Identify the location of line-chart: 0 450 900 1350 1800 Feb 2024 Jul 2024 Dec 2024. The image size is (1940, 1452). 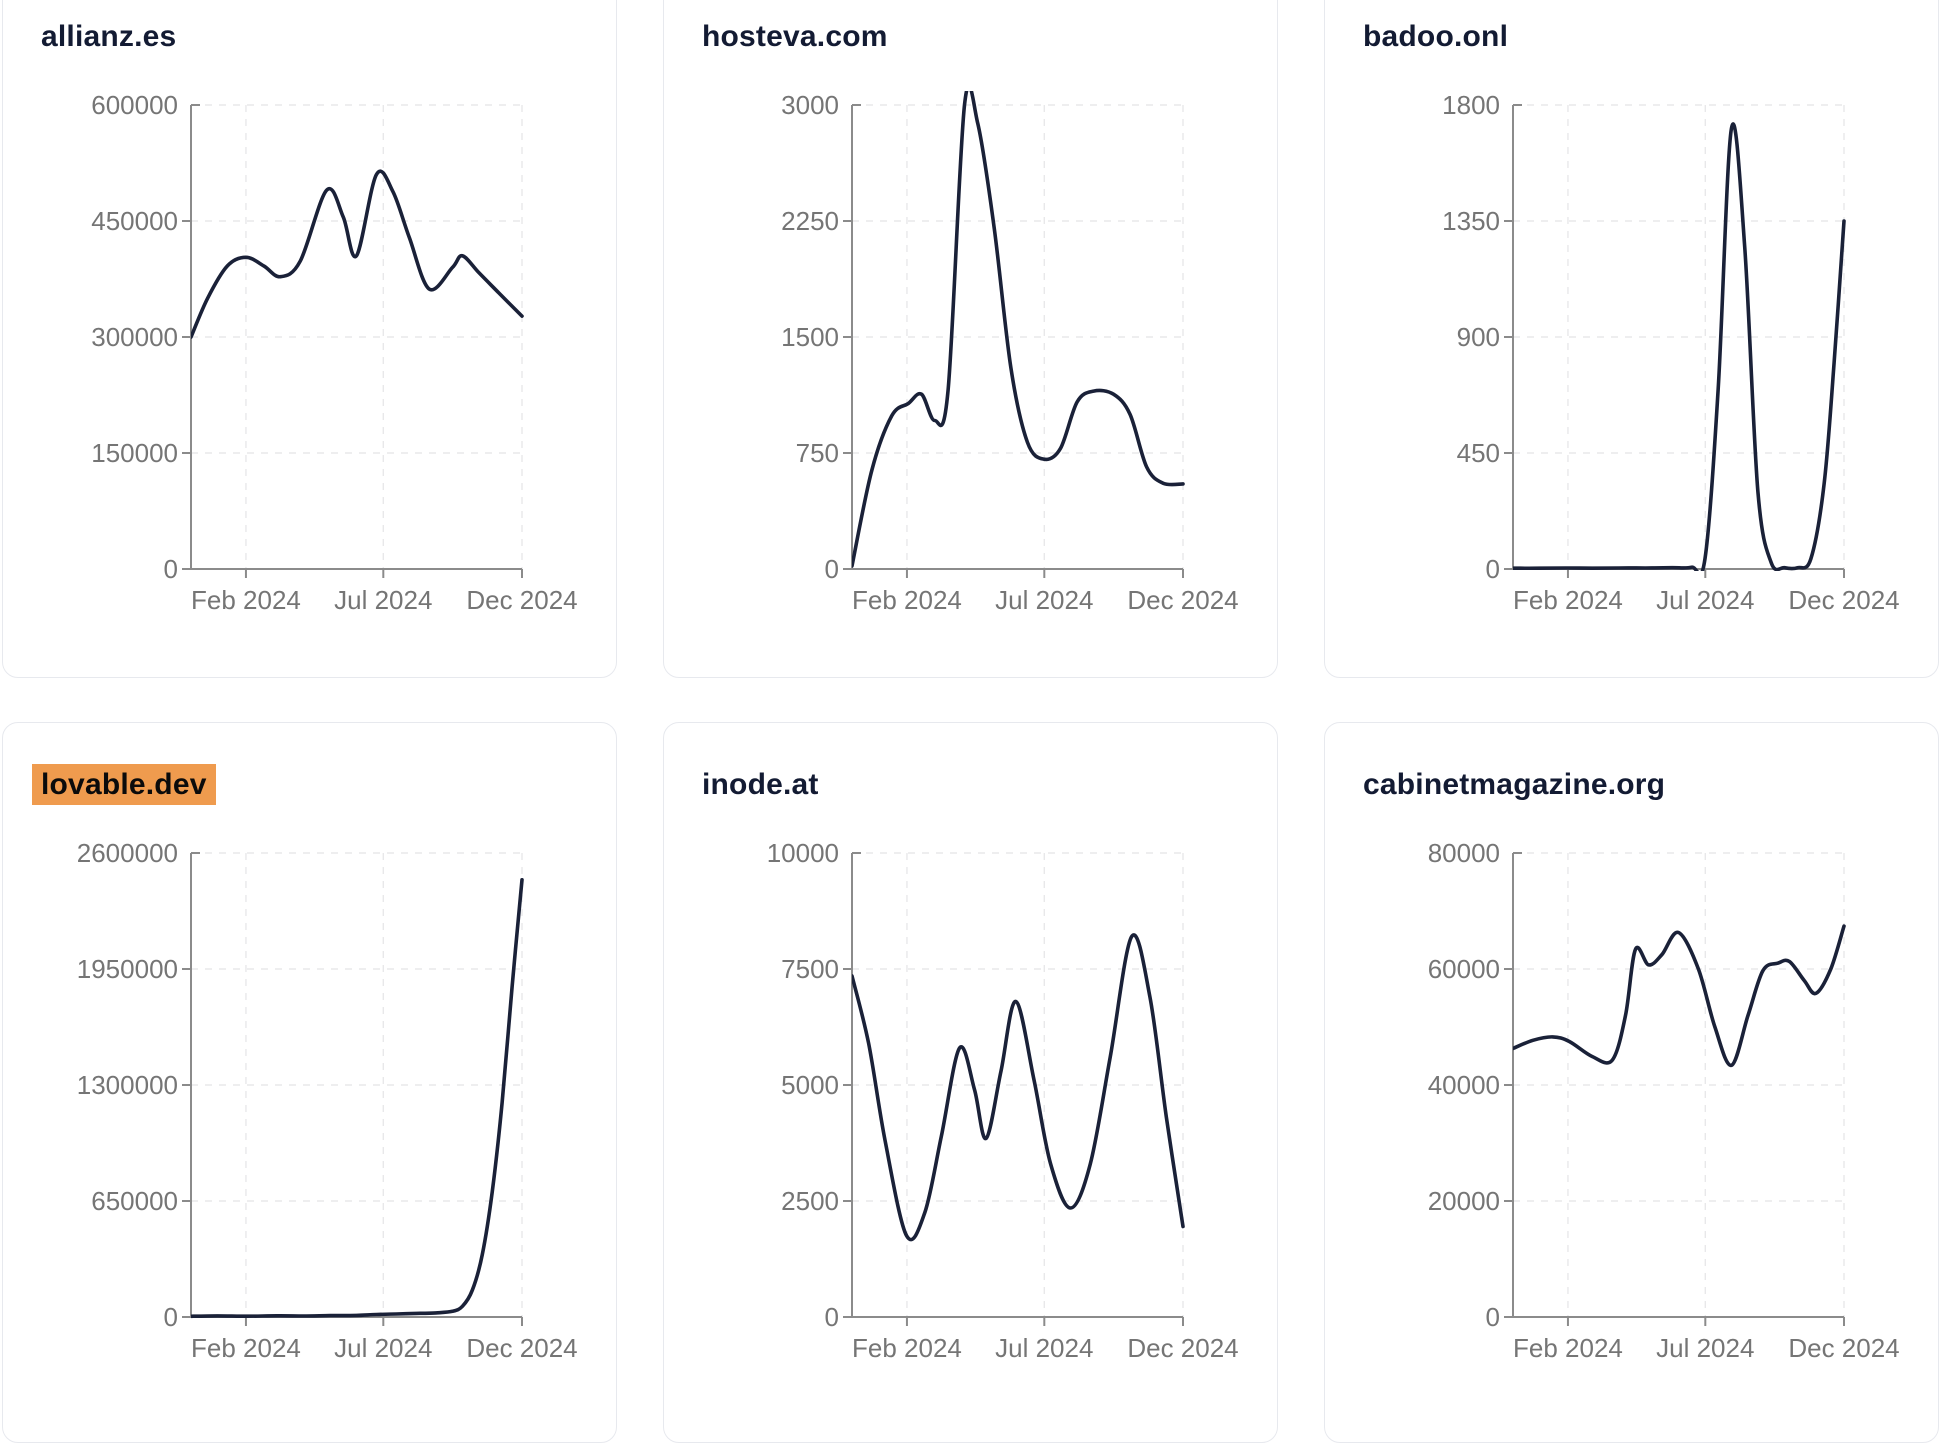
(1671, 352).